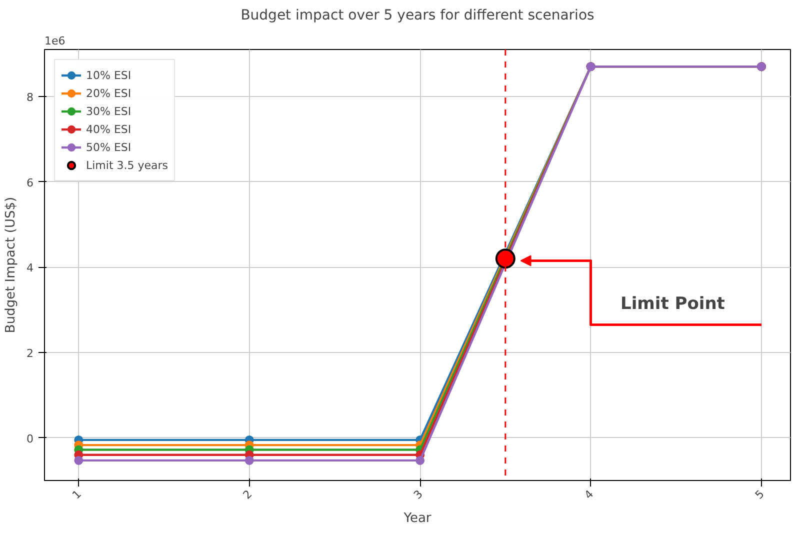 The image size is (805, 533). Describe the element at coordinates (11, 265) in the screenshot. I see `y-axis-title: Budget Impact (US$)` at that location.